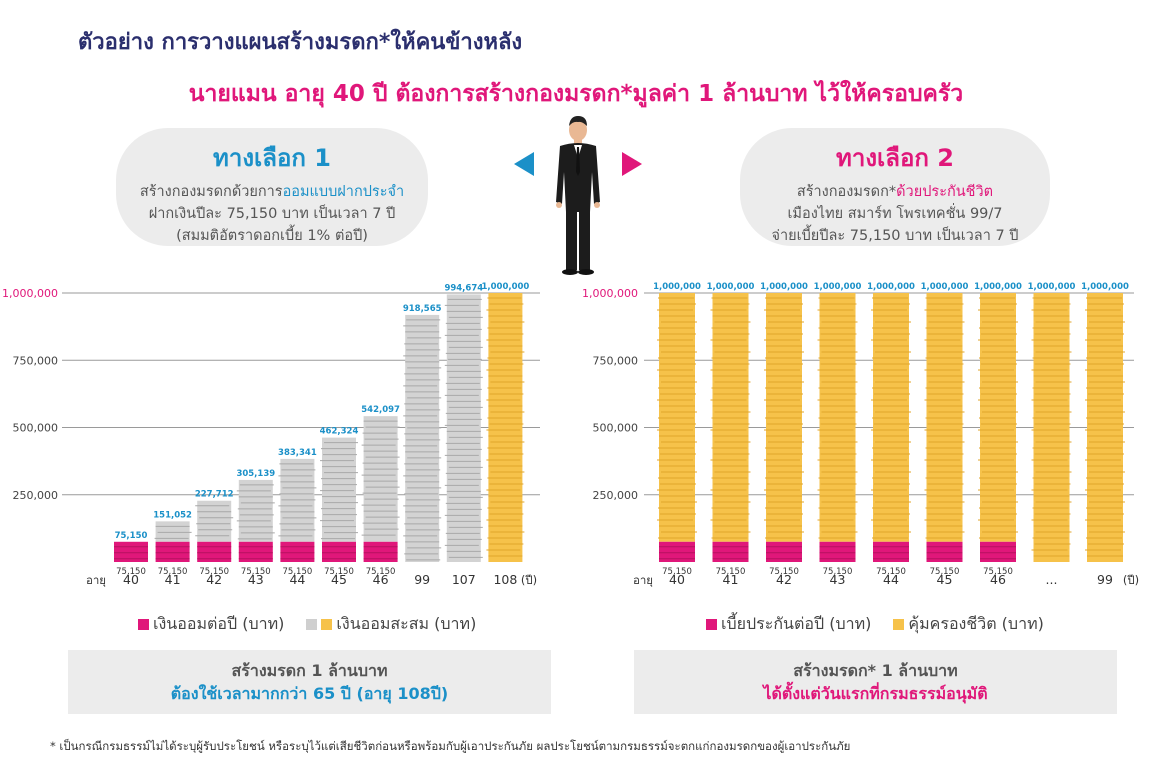  What do you see at coordinates (173, 579) in the screenshot?
I see `x-tick-label: 41` at bounding box center [173, 579].